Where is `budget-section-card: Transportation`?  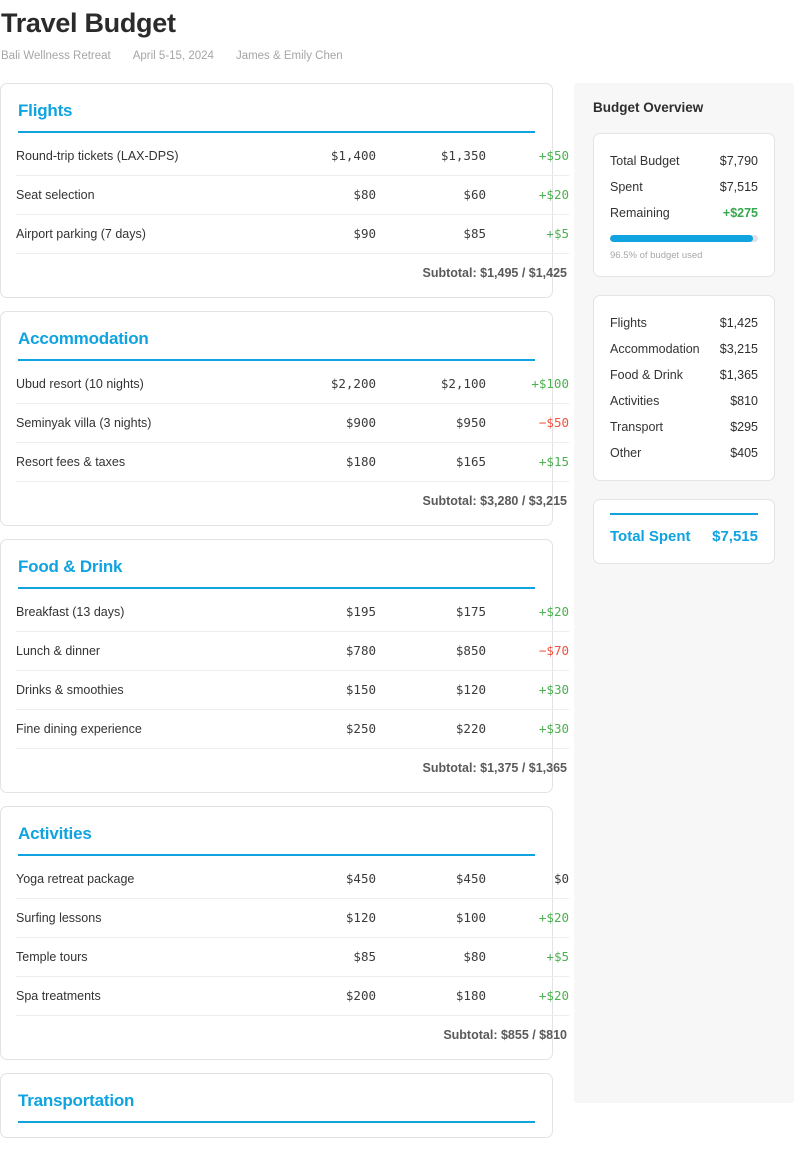
budget-section-card: Transportation is located at coordinates (276, 1105).